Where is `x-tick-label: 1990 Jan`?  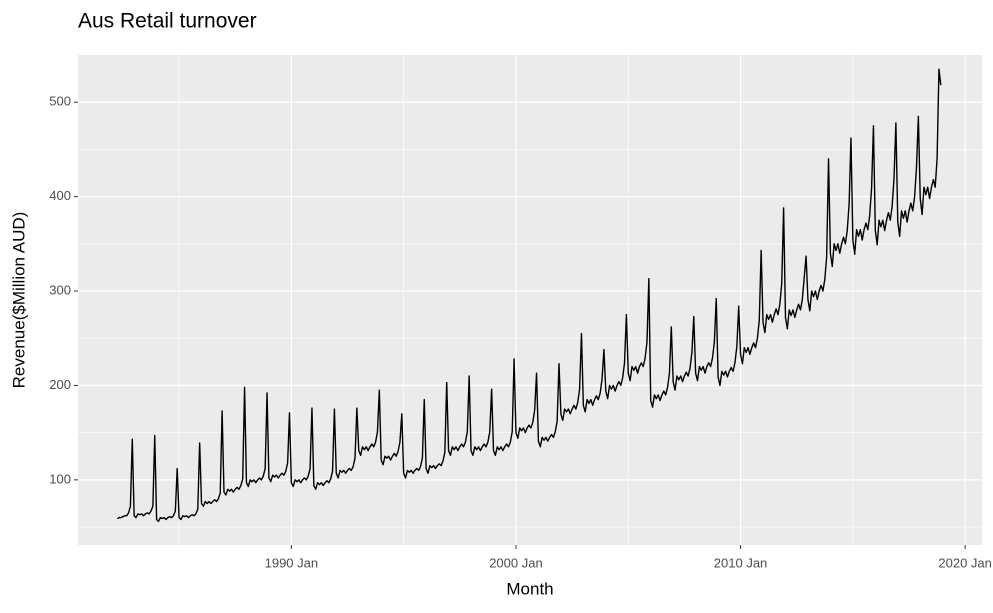 x-tick-label: 1990 Jan is located at coordinates (292, 562).